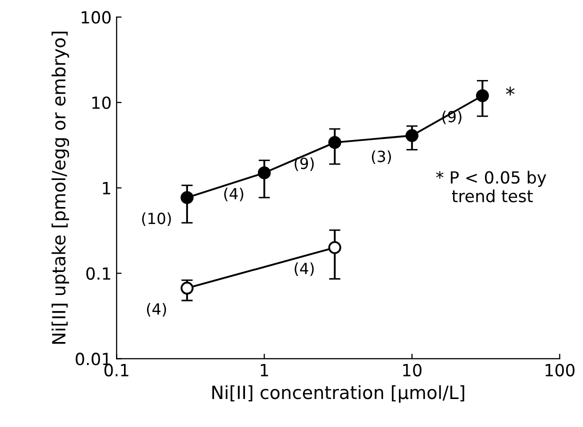 The height and width of the screenshot is (427, 583). What do you see at coordinates (101, 103) in the screenshot?
I see `y-tick-label: 10` at bounding box center [101, 103].